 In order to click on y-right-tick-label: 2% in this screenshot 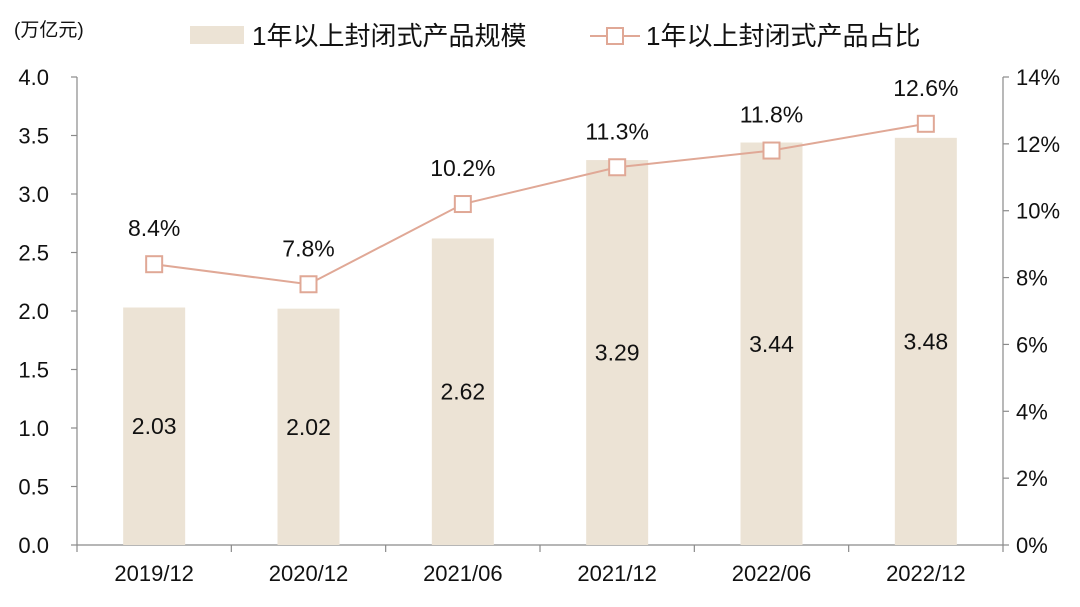, I will do `click(1032, 478)`.